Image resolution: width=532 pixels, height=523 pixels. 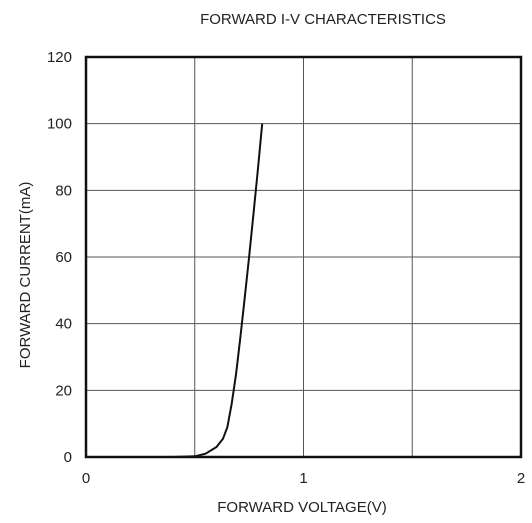 What do you see at coordinates (63, 190) in the screenshot?
I see `y-tick-label: 80` at bounding box center [63, 190].